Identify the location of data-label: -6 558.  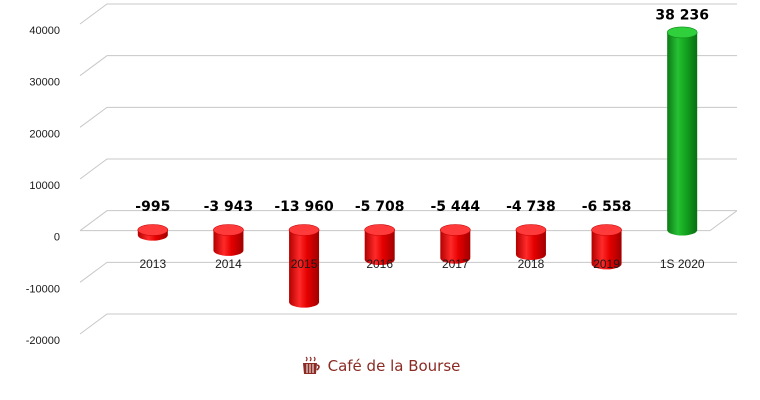
(607, 207).